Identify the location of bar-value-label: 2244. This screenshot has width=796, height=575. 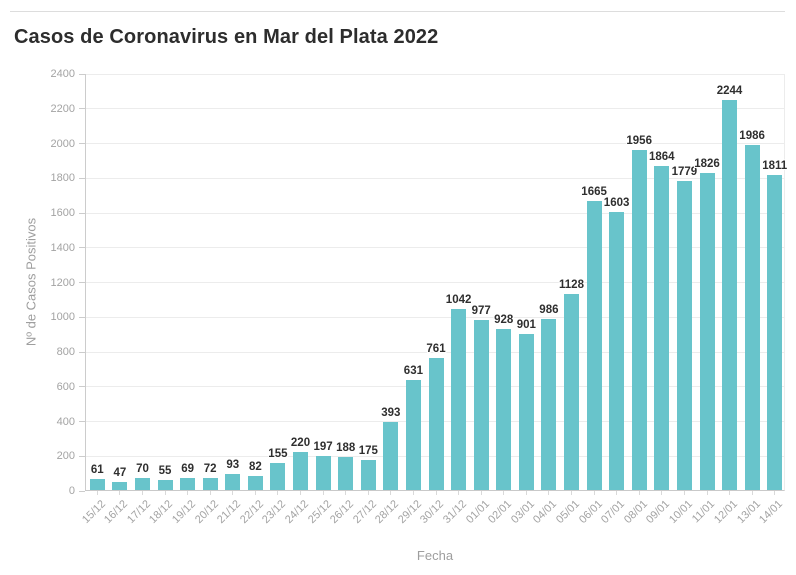
(729, 91).